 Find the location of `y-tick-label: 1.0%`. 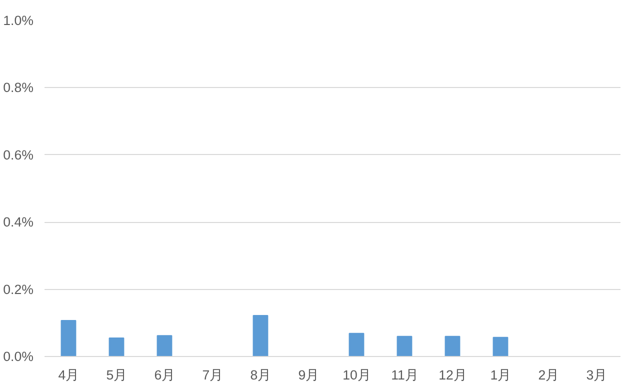

y-tick-label: 1.0% is located at coordinates (18, 20).